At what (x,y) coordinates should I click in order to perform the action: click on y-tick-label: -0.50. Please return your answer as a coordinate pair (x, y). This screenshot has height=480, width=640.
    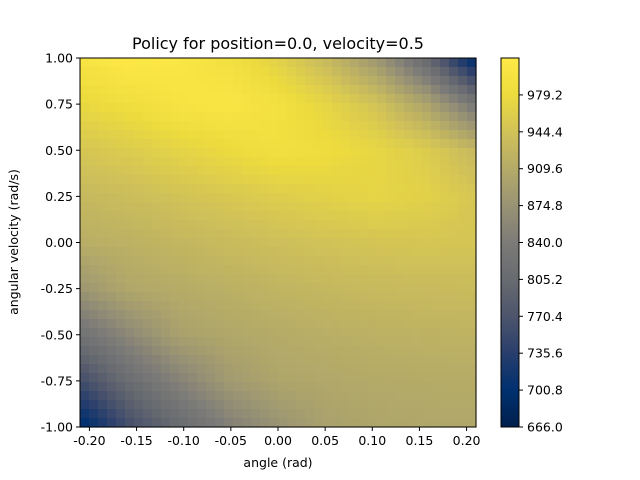
    Looking at the image, I should click on (57, 334).